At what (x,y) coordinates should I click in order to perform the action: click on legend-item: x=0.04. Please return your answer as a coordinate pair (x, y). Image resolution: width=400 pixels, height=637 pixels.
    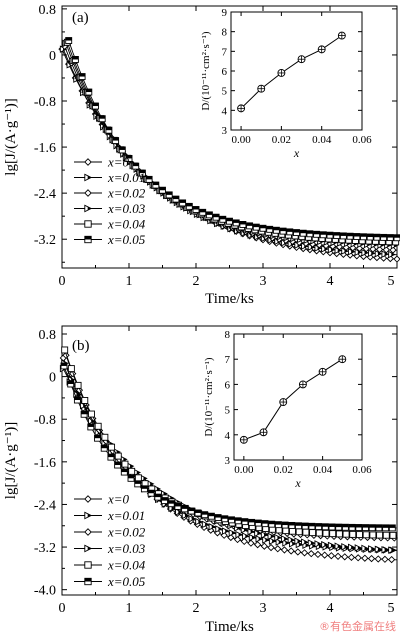
    Looking at the image, I should click on (110, 565).